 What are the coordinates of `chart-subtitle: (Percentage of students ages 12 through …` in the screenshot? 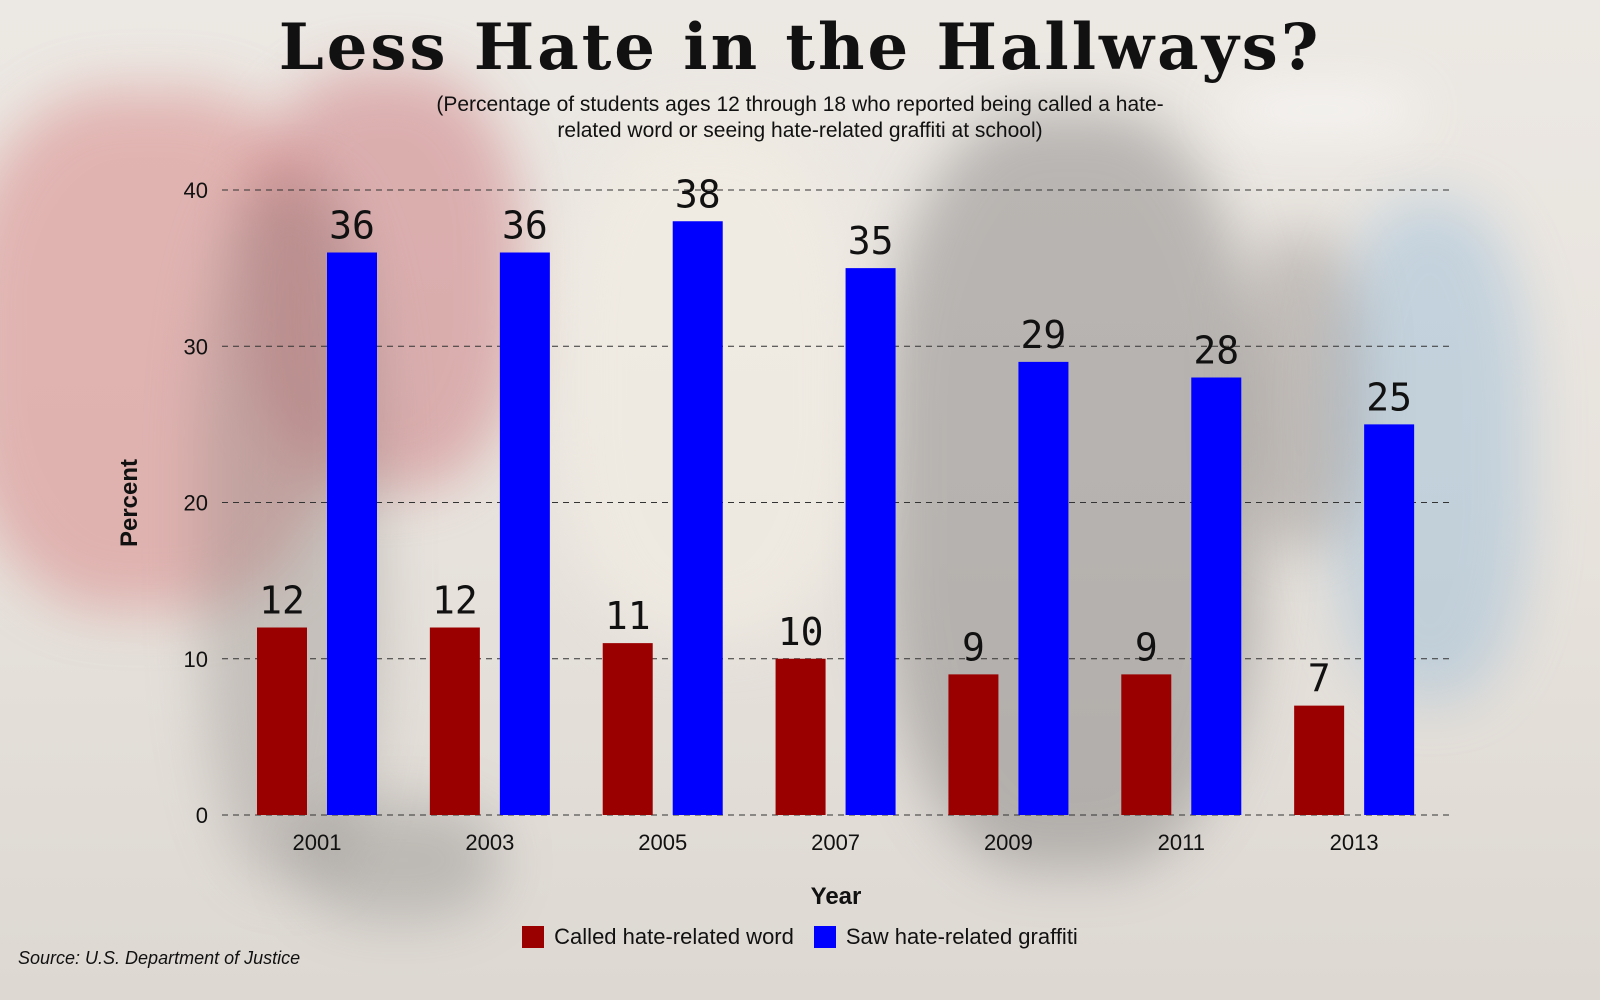 It's located at (800, 118).